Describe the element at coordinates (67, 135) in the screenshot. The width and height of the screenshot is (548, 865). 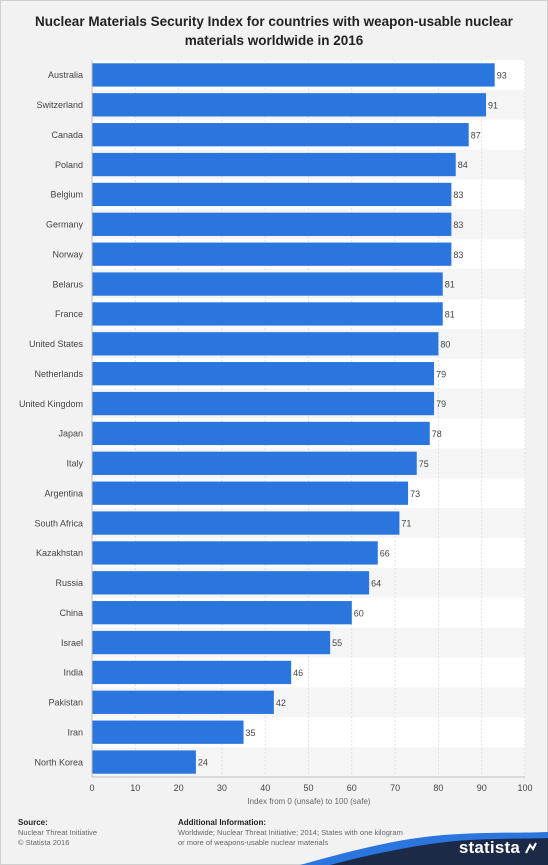
I see `category-label: Canada` at that location.